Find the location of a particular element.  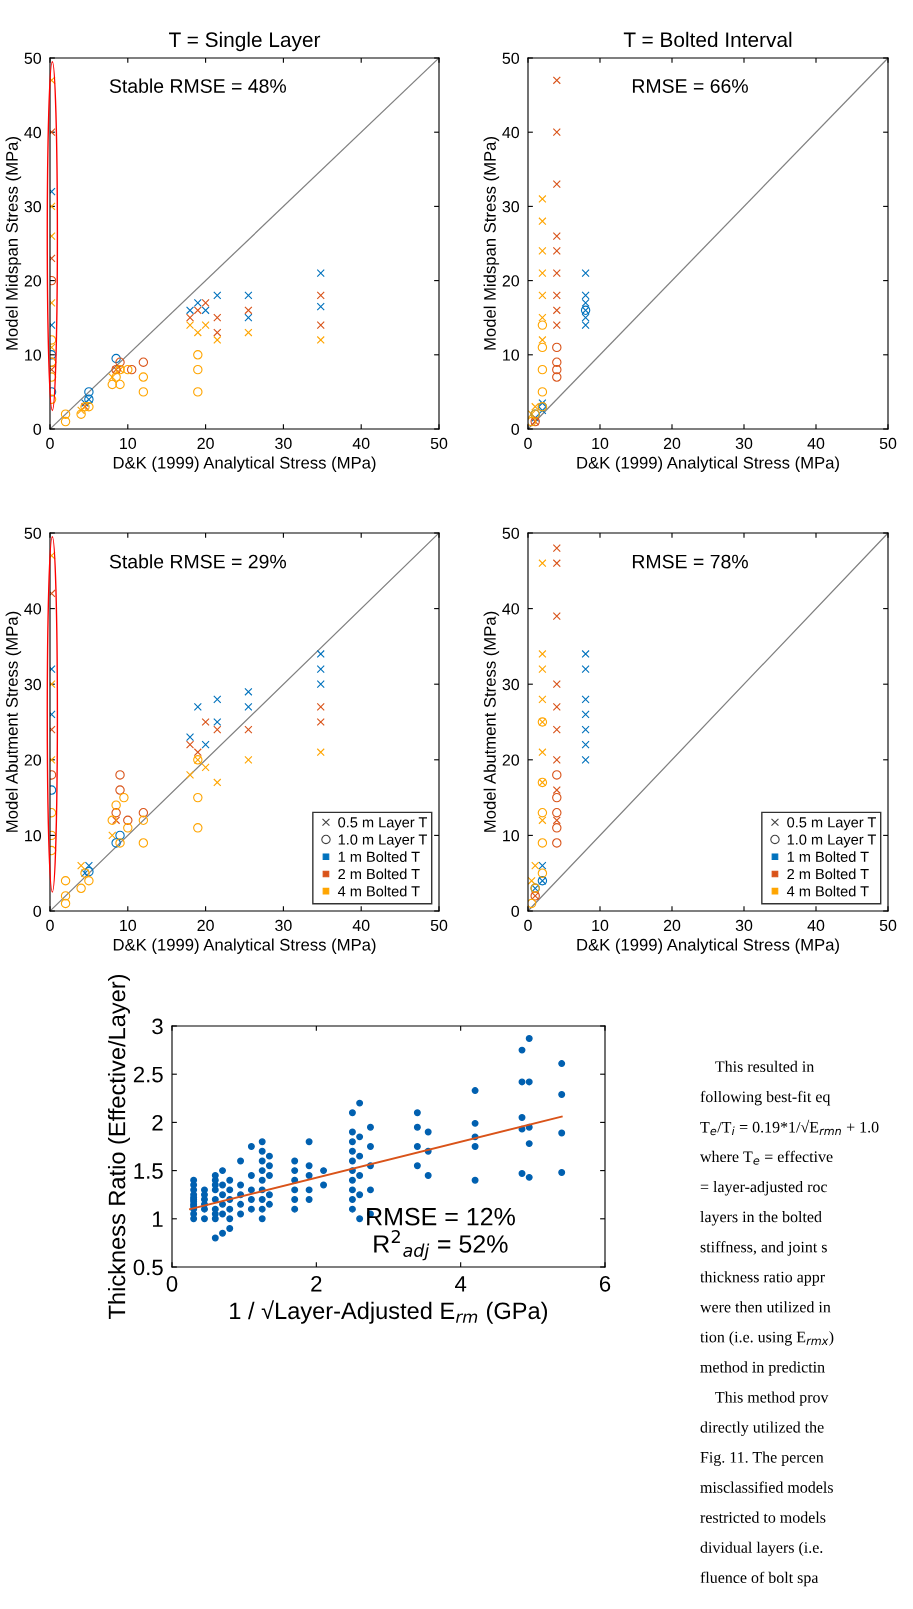

y-tick-label: 0.5 is located at coordinates (148, 1267).